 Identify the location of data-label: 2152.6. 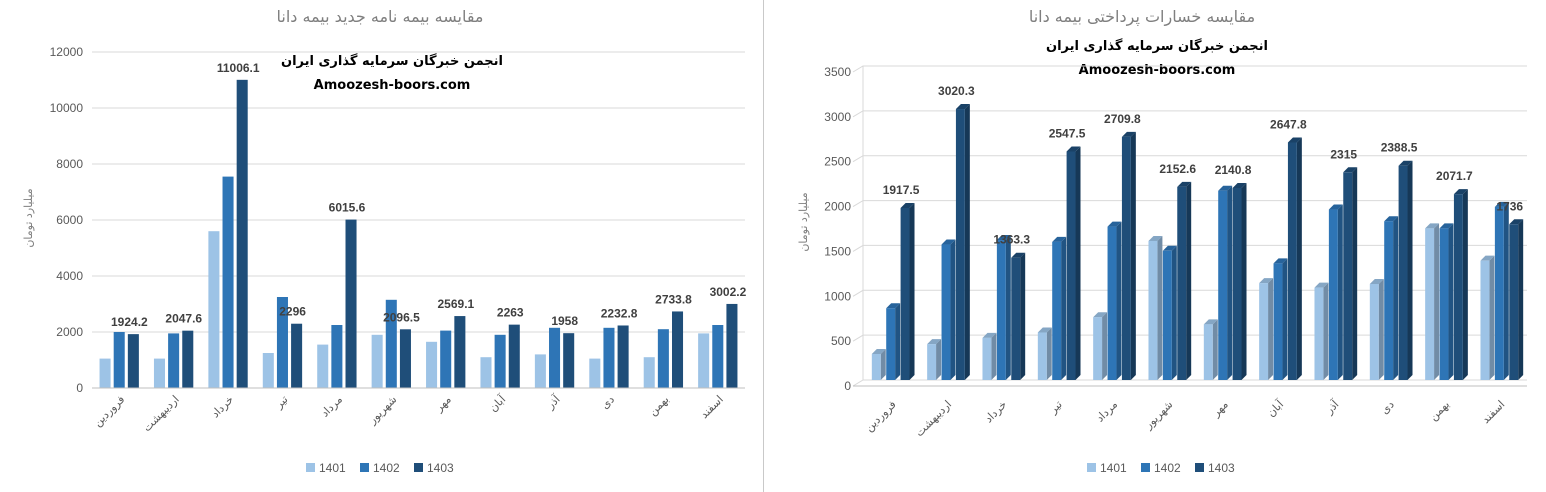
(1177, 169).